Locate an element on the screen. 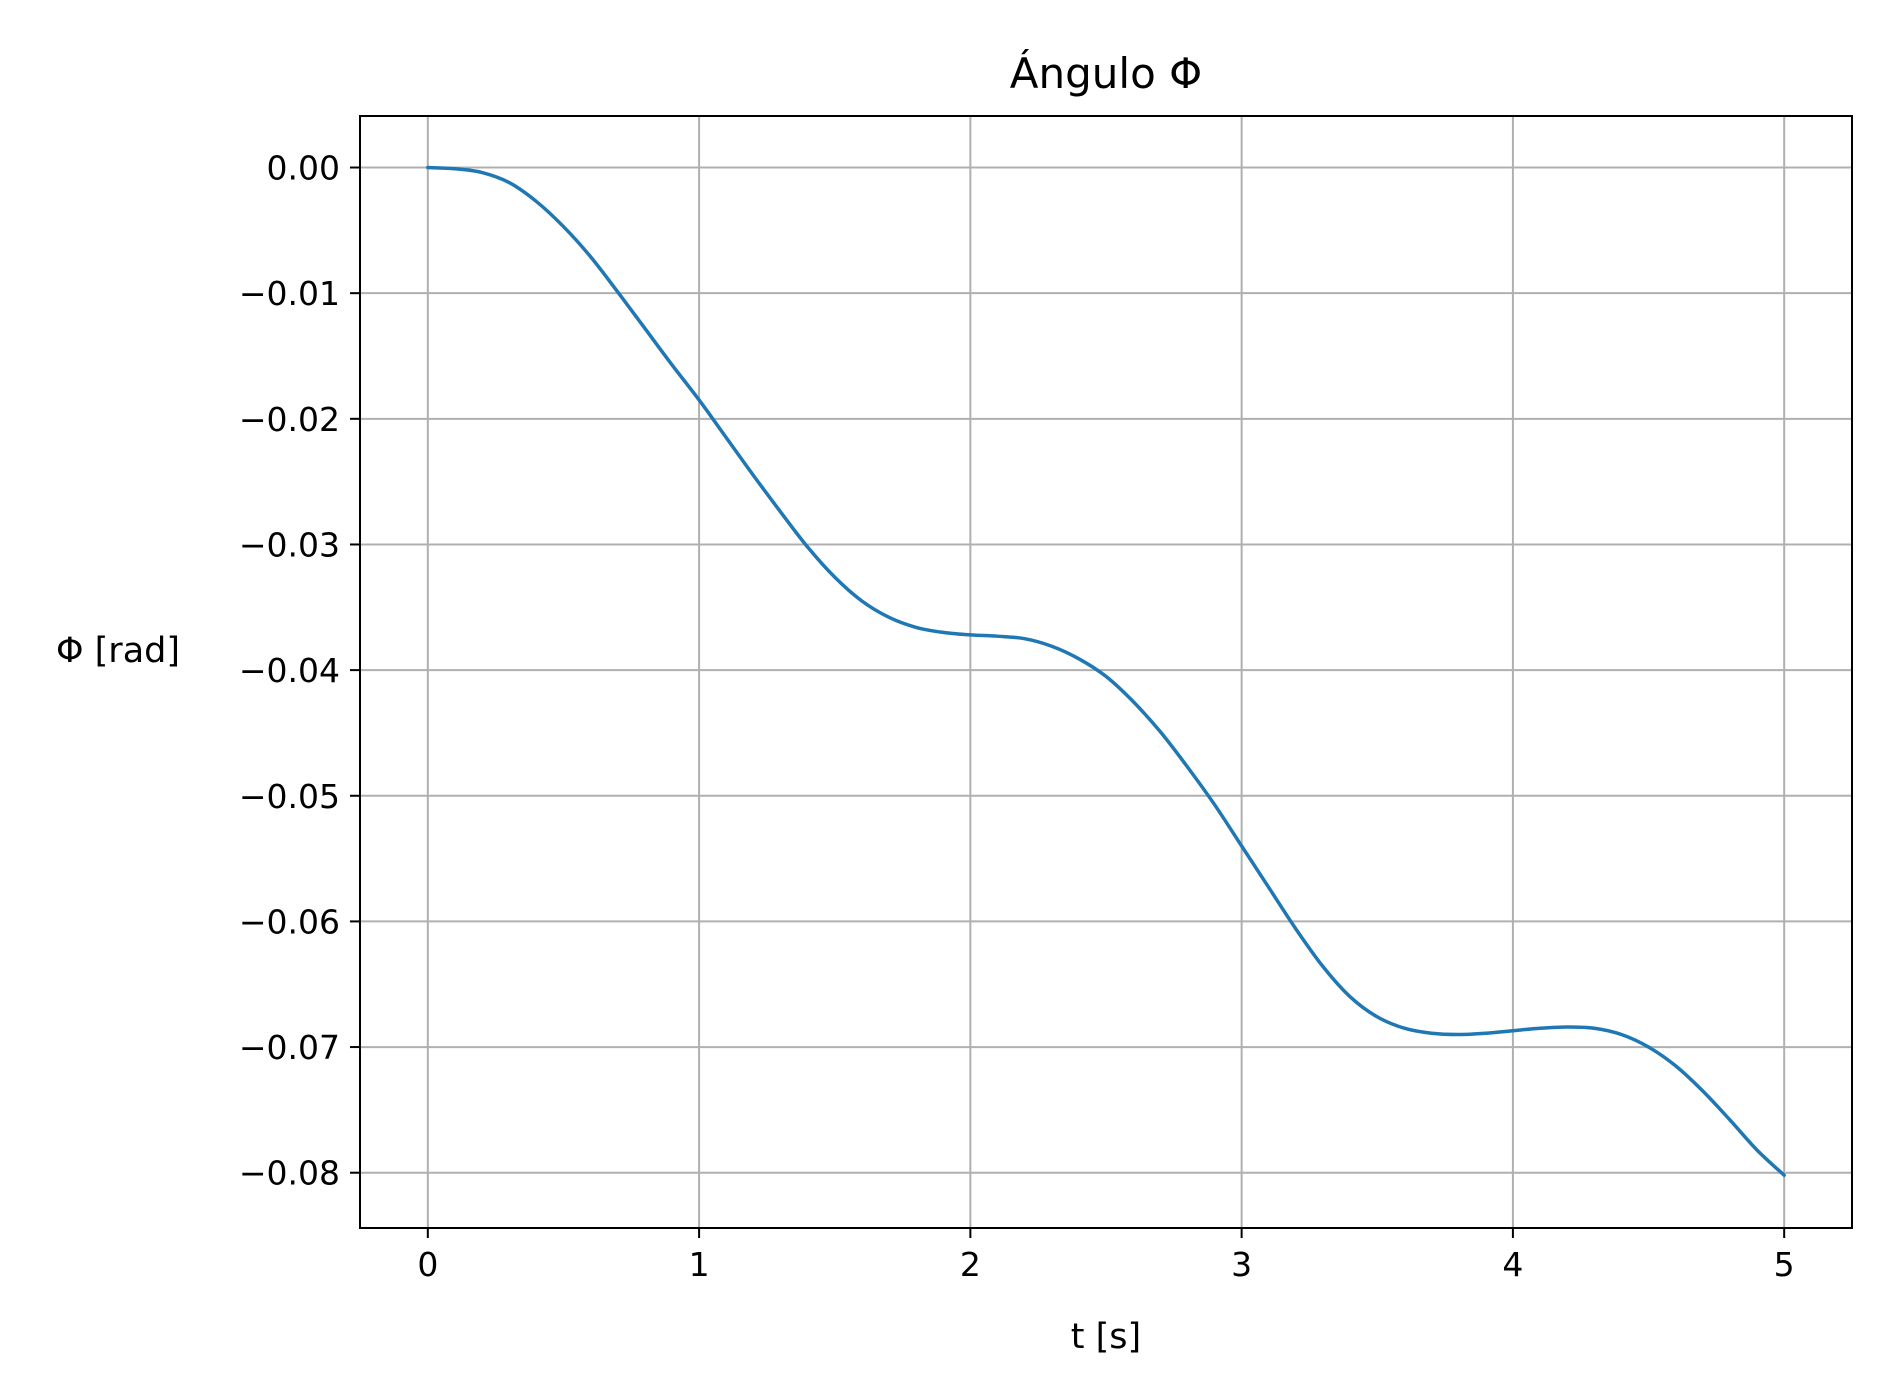 The height and width of the screenshot is (1400, 1892). y-tick-label: −0.06 is located at coordinates (289, 921).